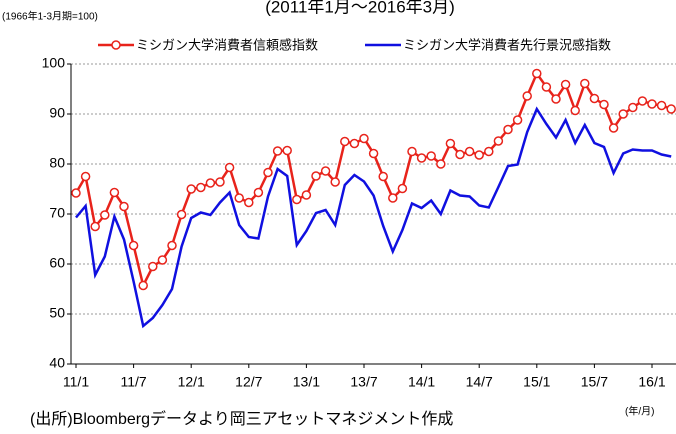 The image size is (676, 434). What do you see at coordinates (116, 45) in the screenshot?
I see `legend-marker` at bounding box center [116, 45].